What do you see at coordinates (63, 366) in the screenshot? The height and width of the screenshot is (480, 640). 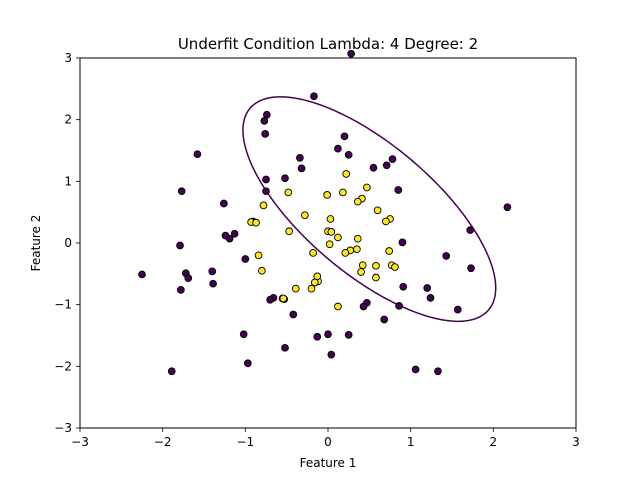 I see `y-tick-label: −2` at bounding box center [63, 366].